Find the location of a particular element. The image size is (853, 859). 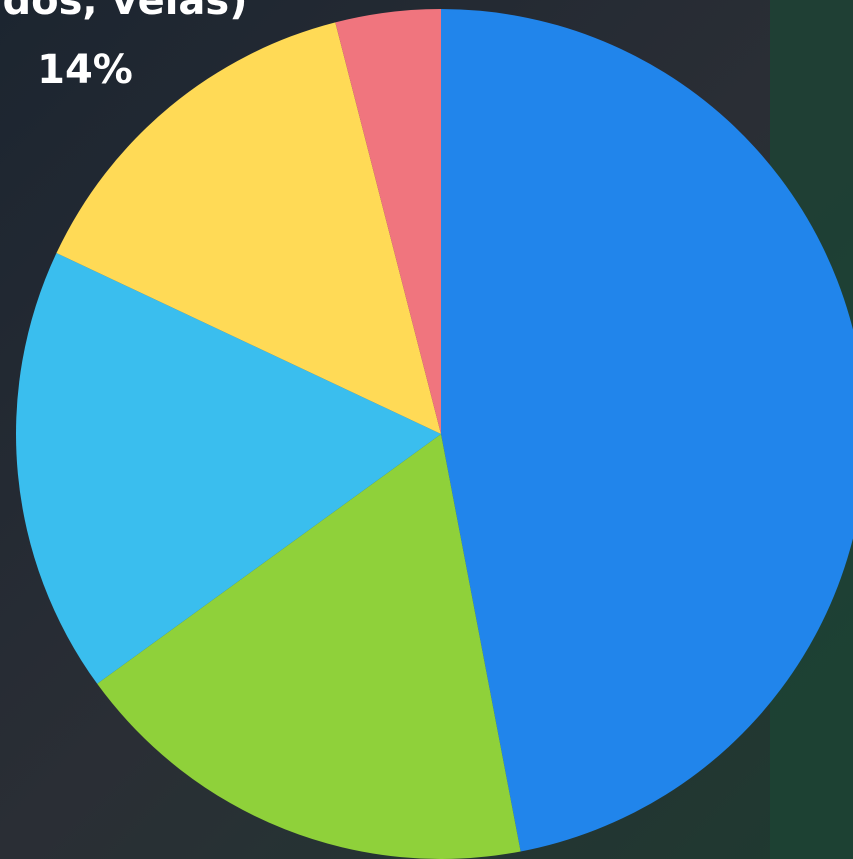

pie-slice is located at coordinates (388, 221).